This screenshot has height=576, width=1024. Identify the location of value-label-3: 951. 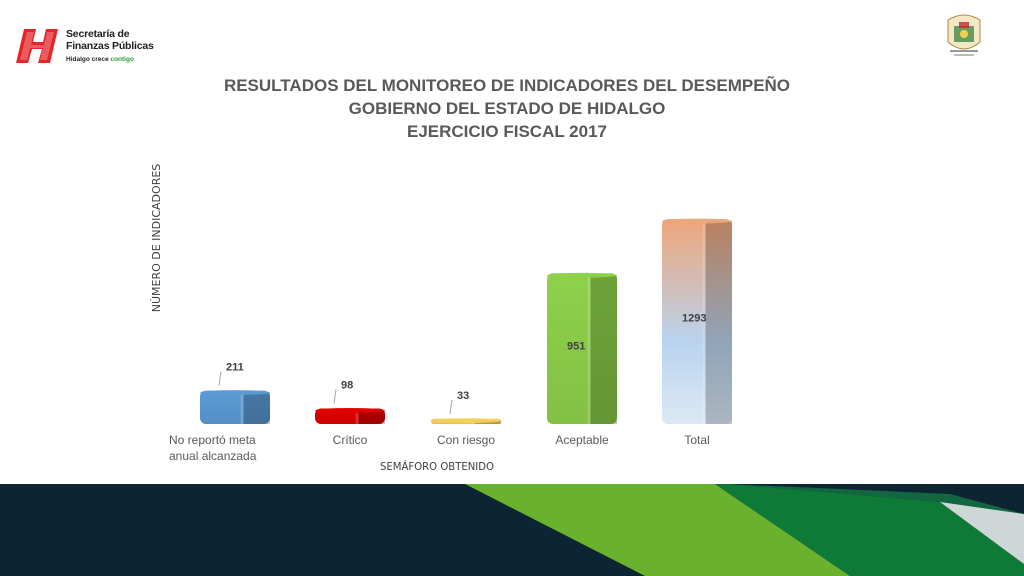
(576, 347).